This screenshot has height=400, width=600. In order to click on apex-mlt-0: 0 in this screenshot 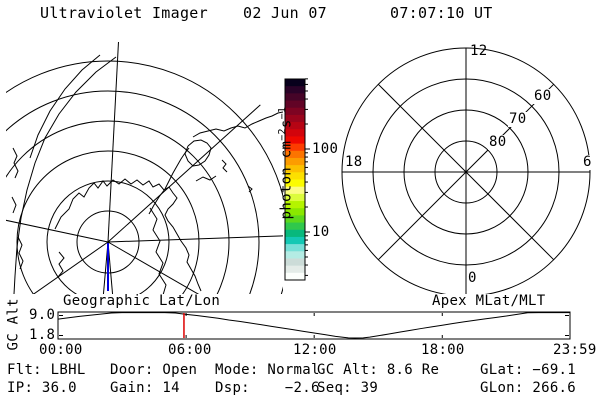, I will do `click(472, 278)`.